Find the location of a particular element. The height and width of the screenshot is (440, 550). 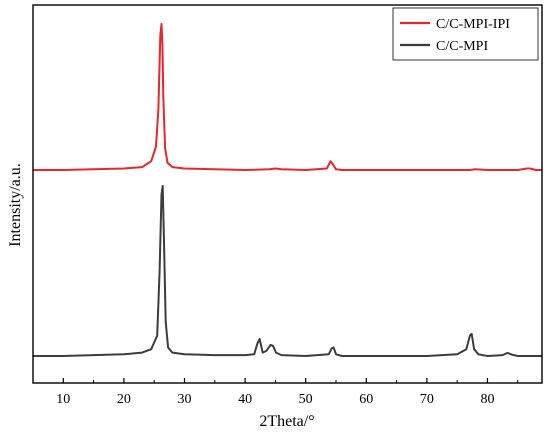

x-axis-title: 2Theta/° is located at coordinates (286, 421).